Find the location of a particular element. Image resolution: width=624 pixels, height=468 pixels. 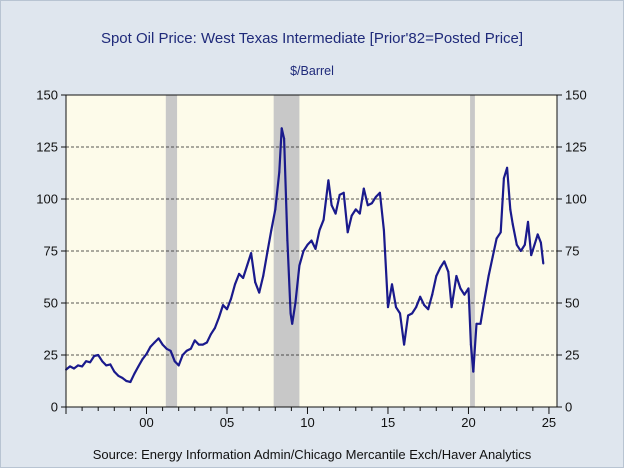

y-tick-label-right: 75 is located at coordinates (572, 251).